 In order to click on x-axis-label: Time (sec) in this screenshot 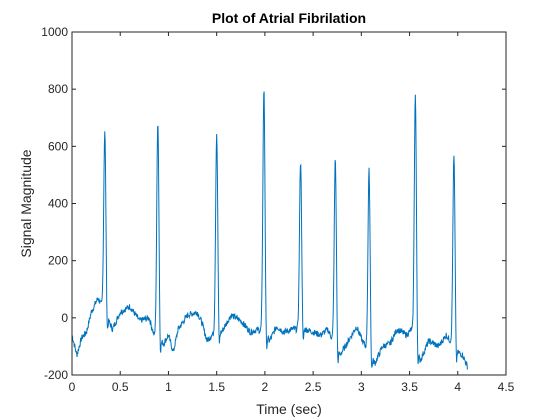, I will do `click(289, 409)`.